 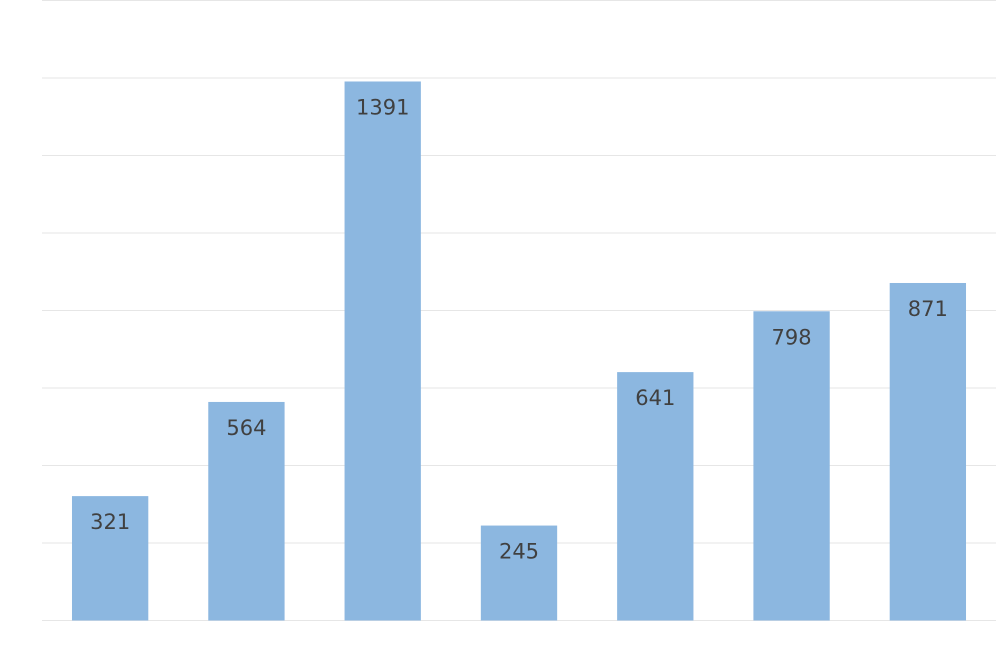 I want to click on value-label: 564, so click(x=246, y=428).